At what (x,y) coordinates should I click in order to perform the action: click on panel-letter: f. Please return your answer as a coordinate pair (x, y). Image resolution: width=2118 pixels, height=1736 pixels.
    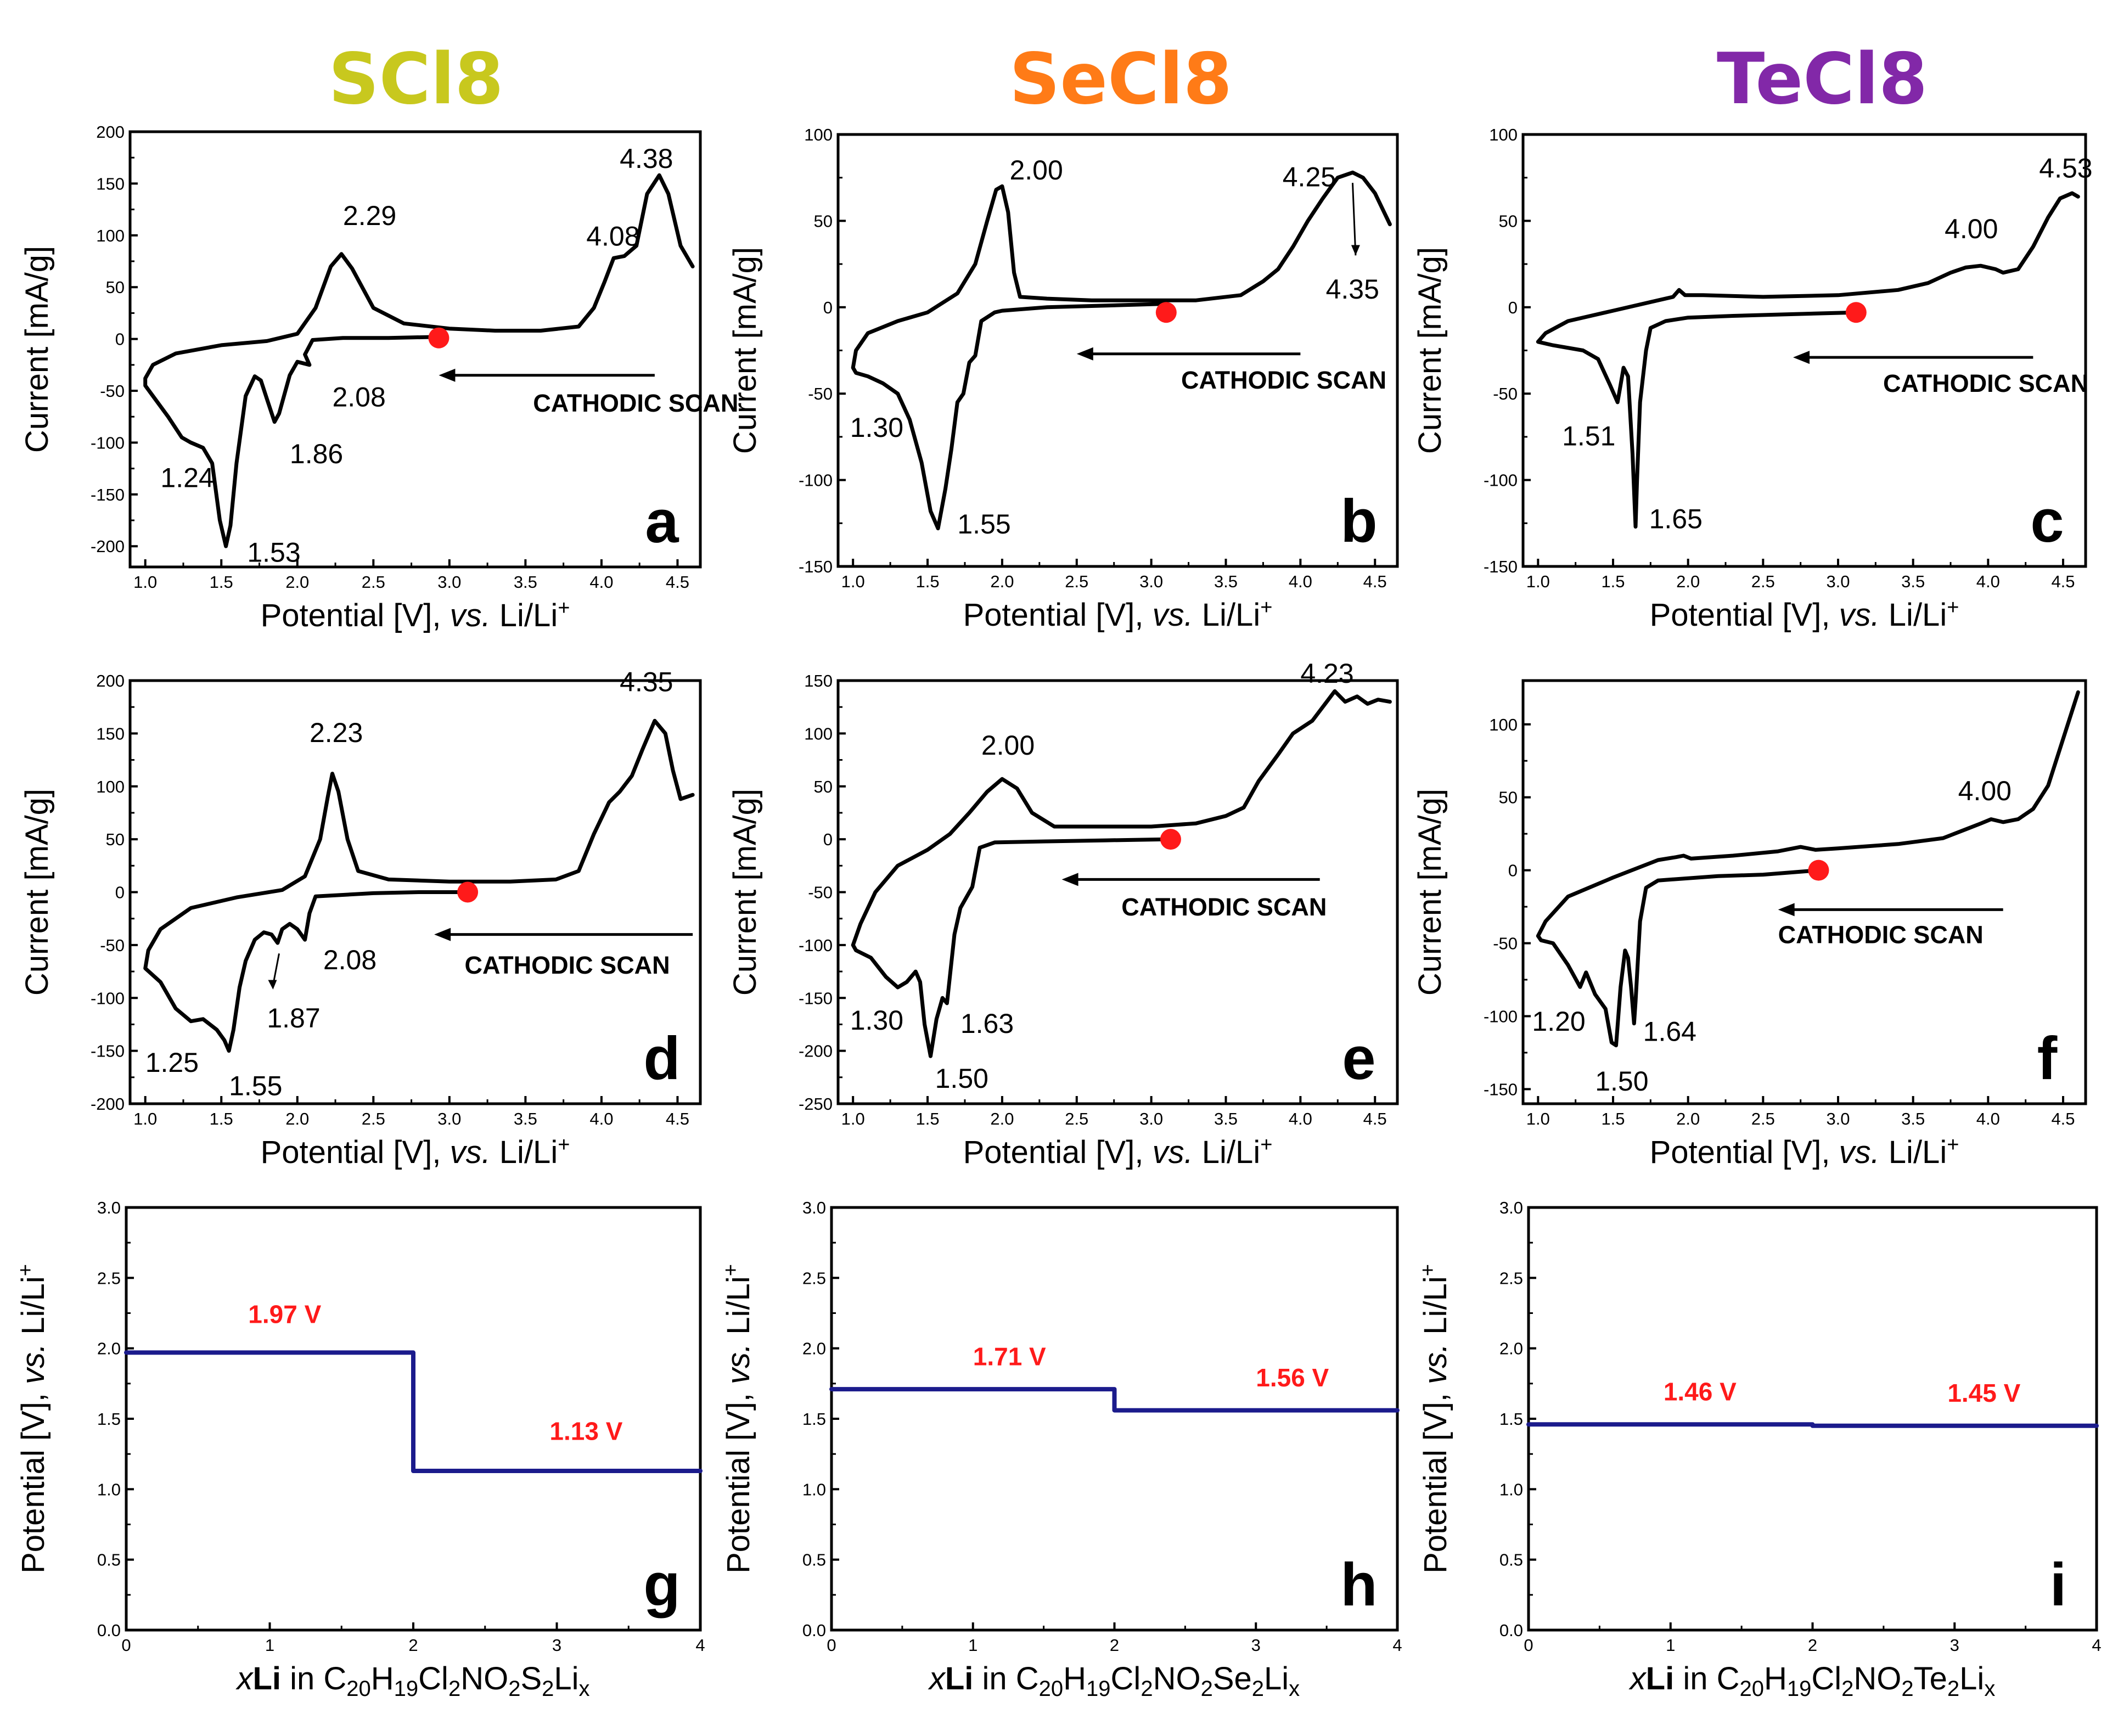
    Looking at the image, I should click on (2048, 1058).